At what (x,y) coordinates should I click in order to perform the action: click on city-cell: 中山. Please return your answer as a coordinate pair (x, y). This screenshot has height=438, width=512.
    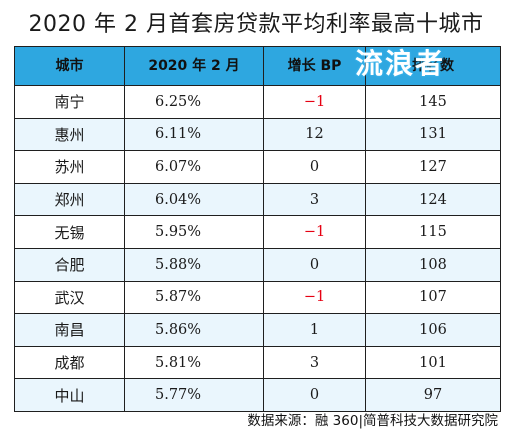
    Looking at the image, I should click on (69, 395).